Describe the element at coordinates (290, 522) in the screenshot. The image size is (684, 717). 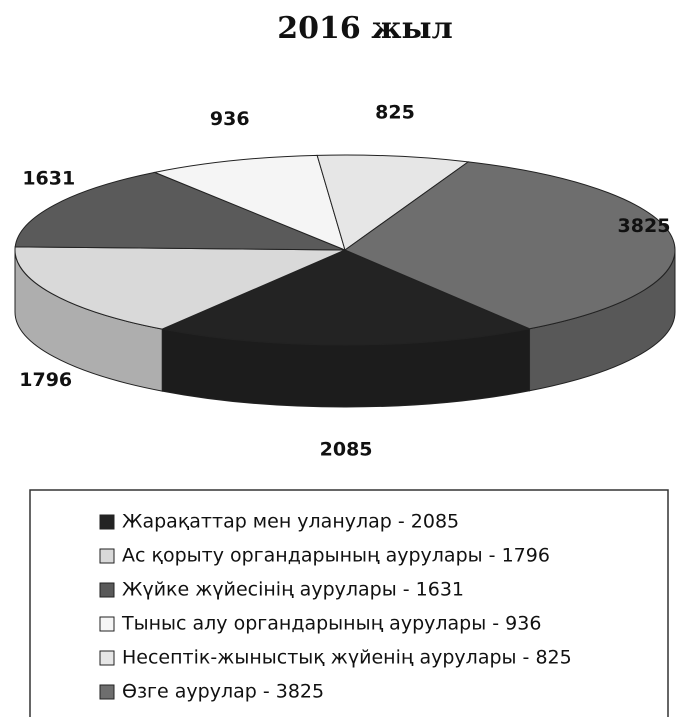
I see `legend-label: Жарақаттар мен уланулар - 2085` at that location.